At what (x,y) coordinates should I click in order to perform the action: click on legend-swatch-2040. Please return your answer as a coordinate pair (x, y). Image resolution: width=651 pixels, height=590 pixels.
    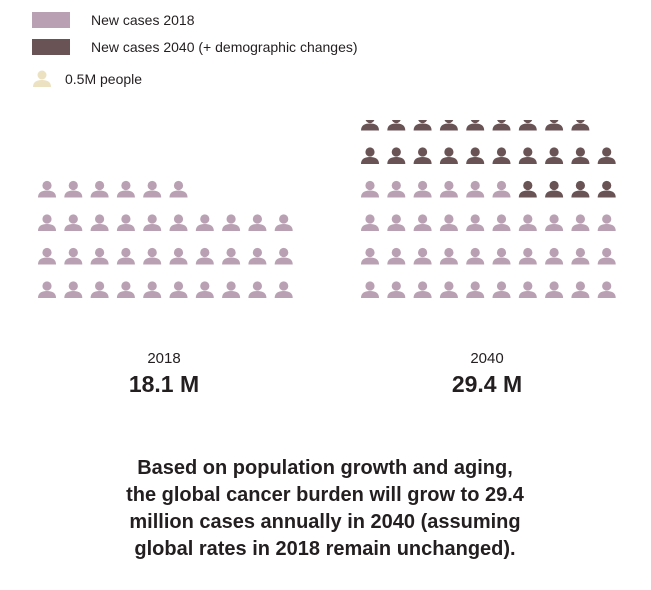
    Looking at the image, I should click on (51, 46).